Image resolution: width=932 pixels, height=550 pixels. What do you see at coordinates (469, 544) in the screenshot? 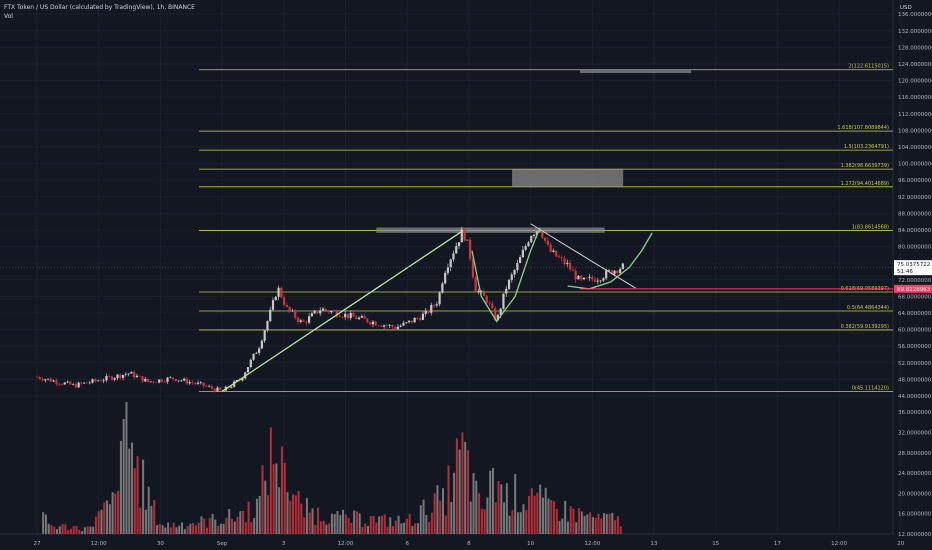
I see `time-axis: 27 12:00 30 Sep 3 12:00 6 8 10 12:00 13 15 17 12:00 20` at bounding box center [469, 544].